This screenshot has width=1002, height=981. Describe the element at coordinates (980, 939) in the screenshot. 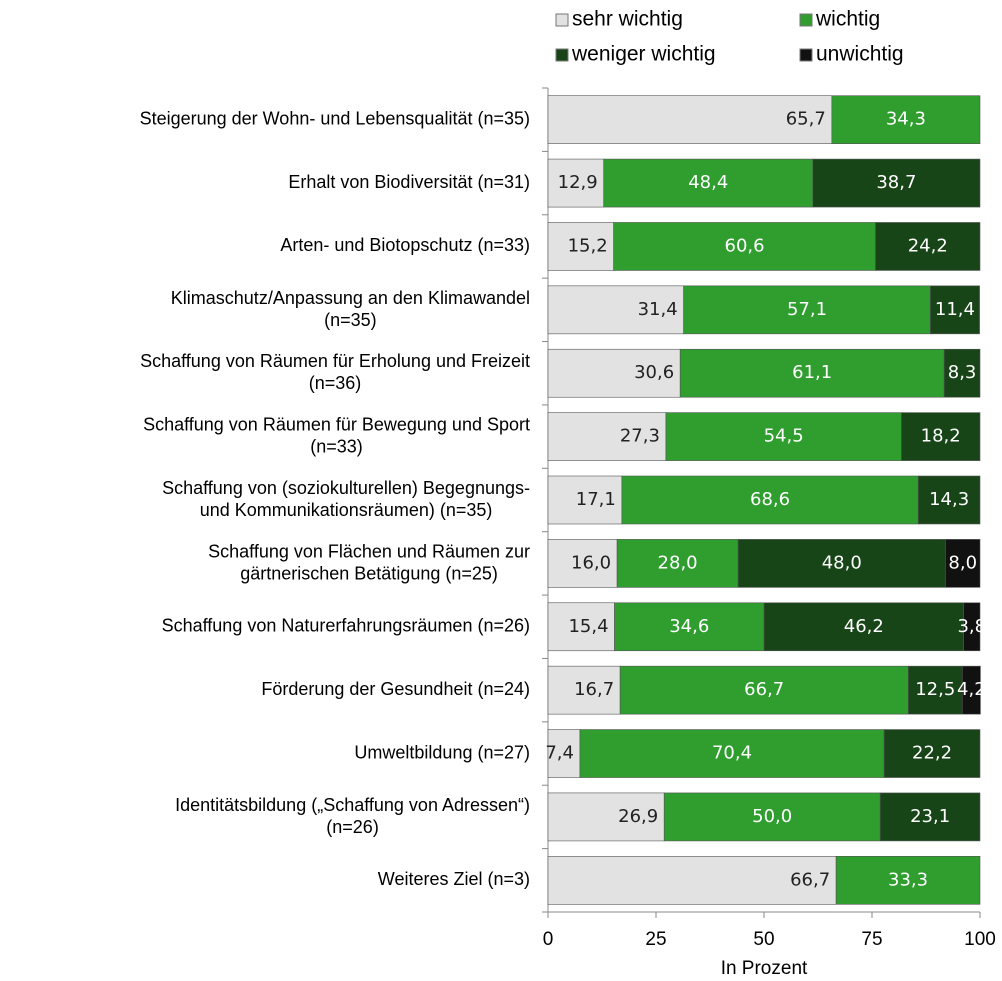

I see `x-tick-label: 100` at that location.